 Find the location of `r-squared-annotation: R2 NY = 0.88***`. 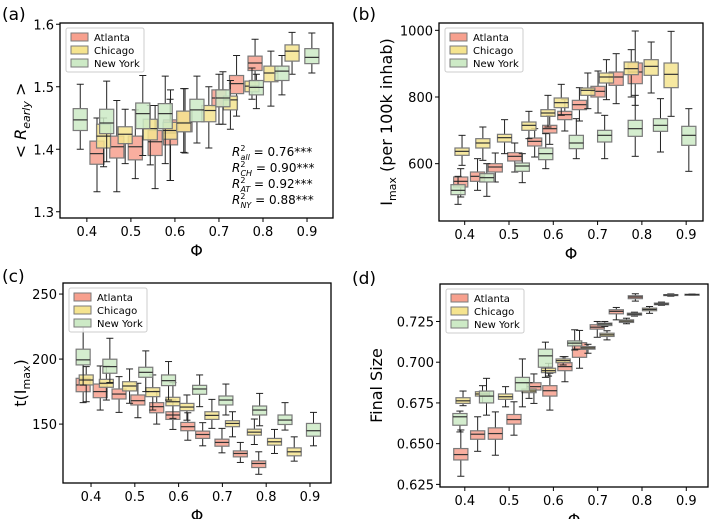

r-squared-annotation: R2 NY = 0.88*** is located at coordinates (273, 201).